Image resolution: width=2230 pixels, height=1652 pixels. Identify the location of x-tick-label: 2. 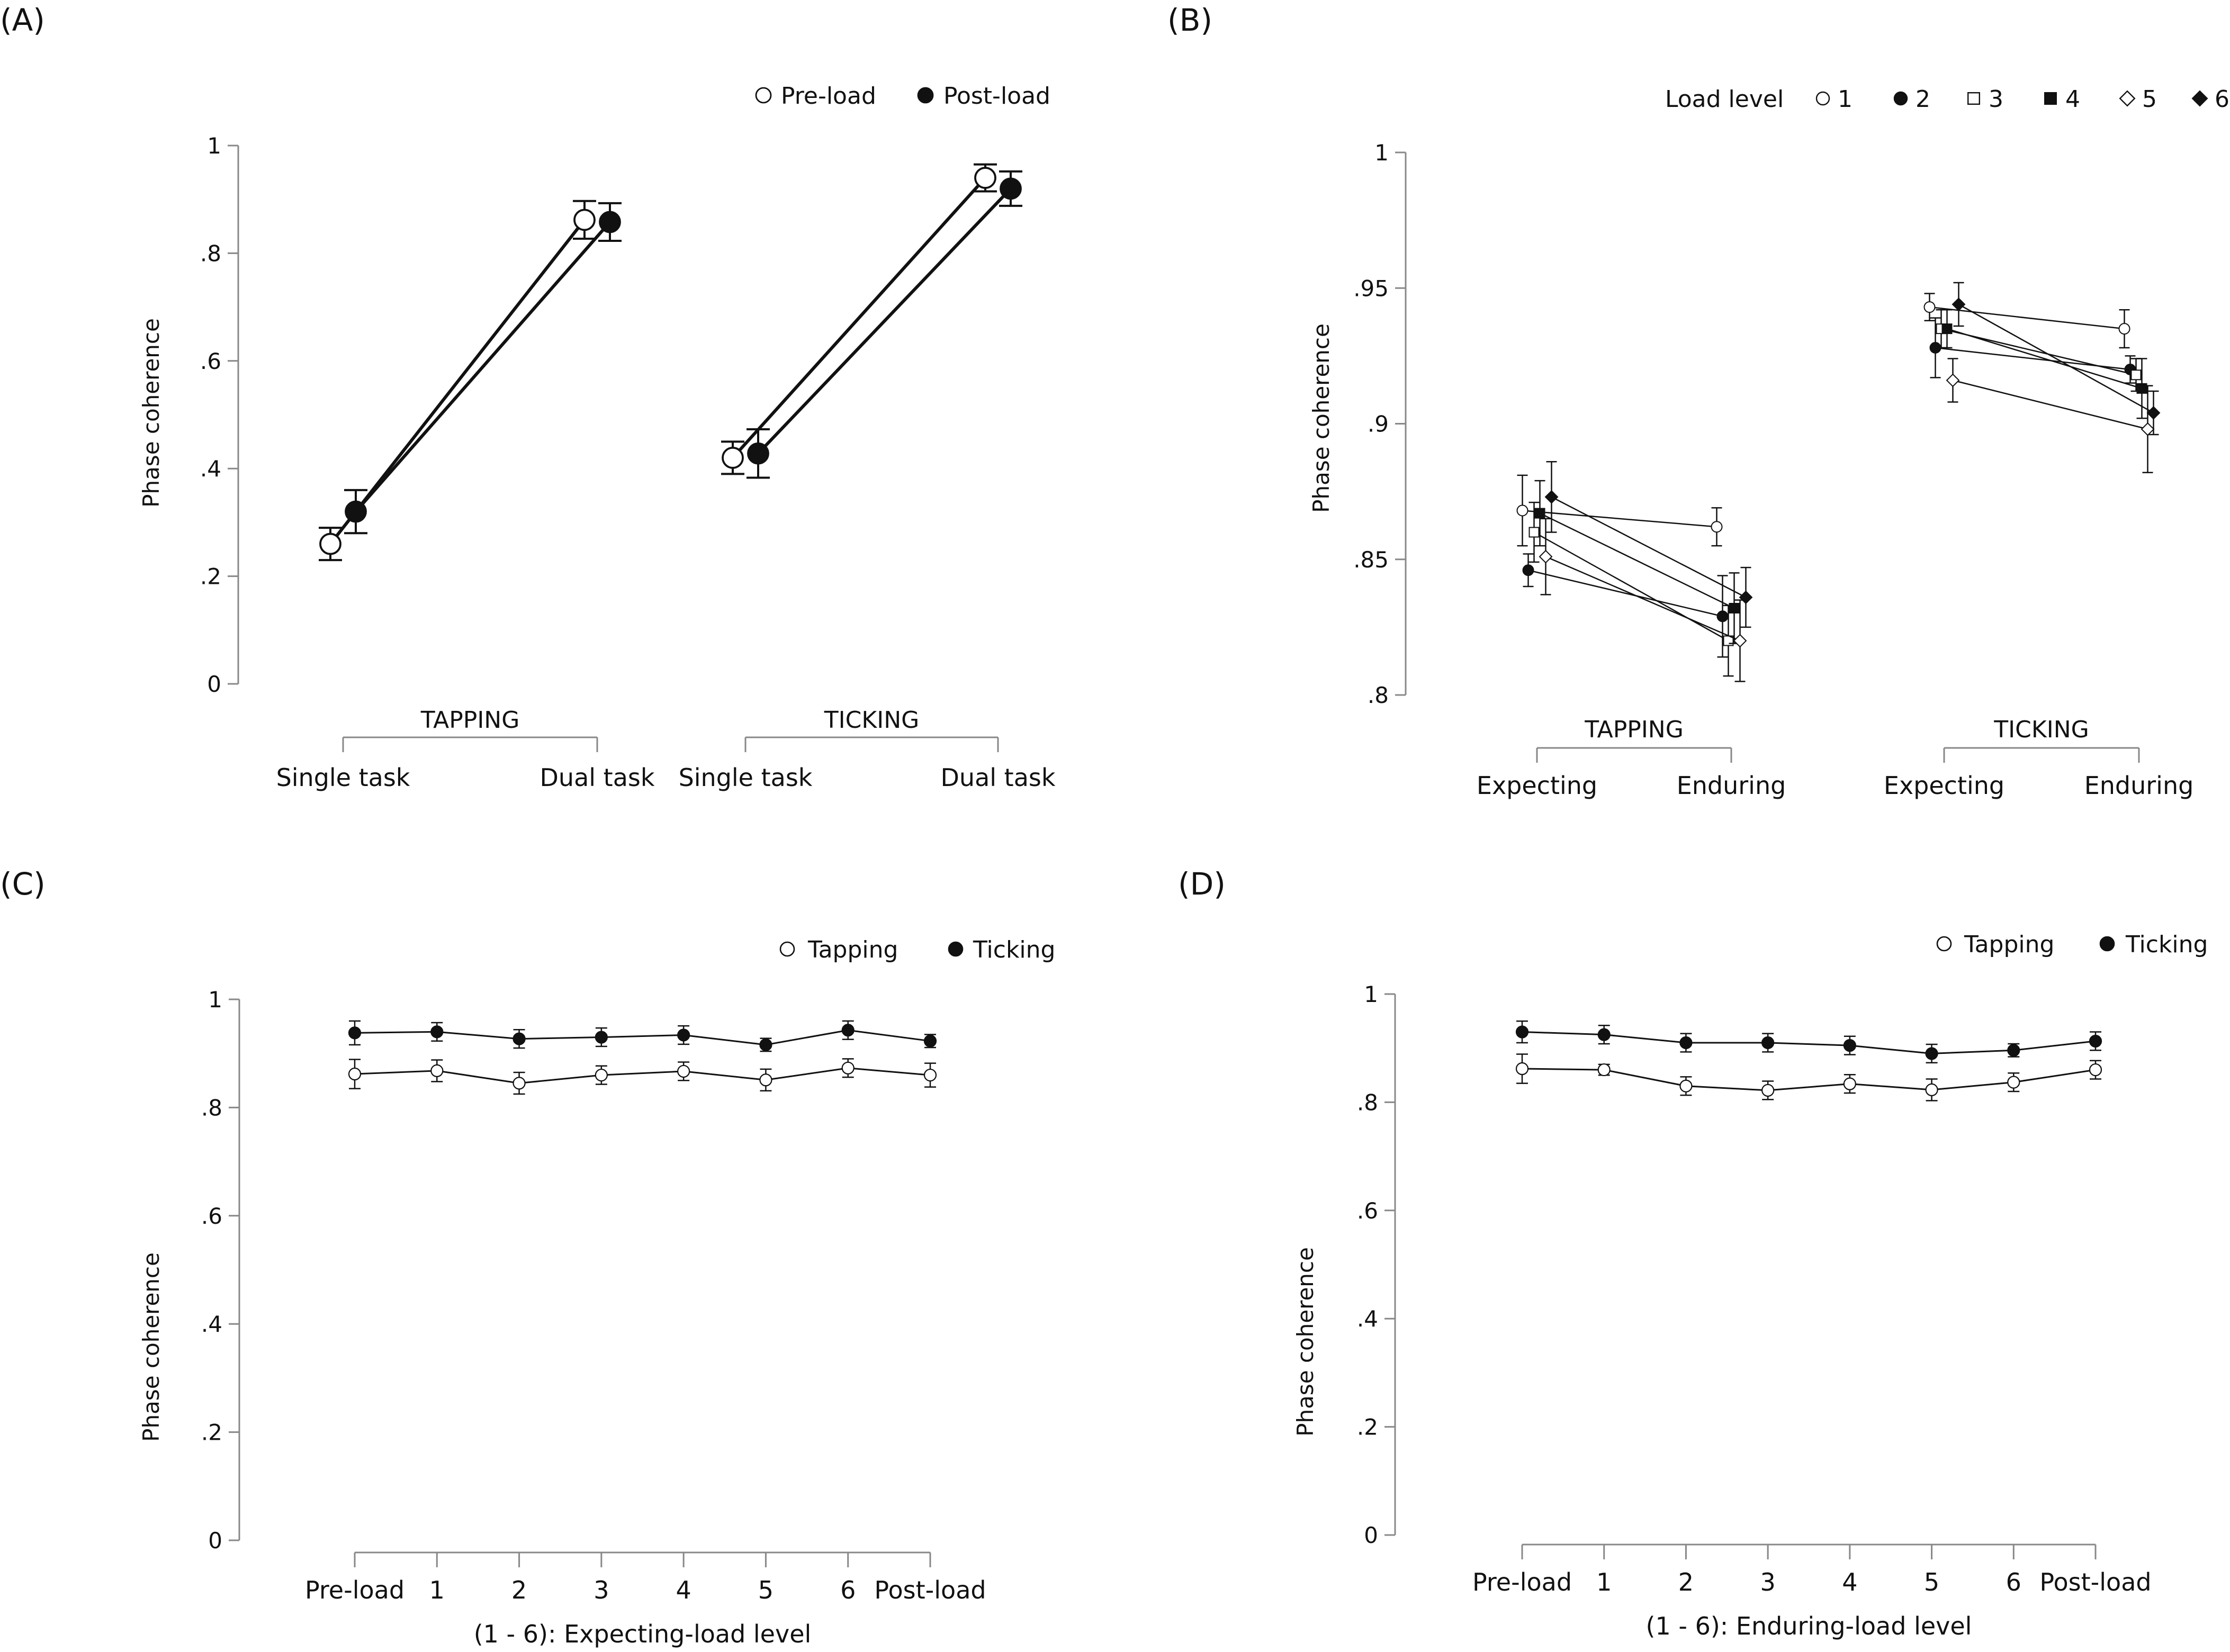
(519, 1590).